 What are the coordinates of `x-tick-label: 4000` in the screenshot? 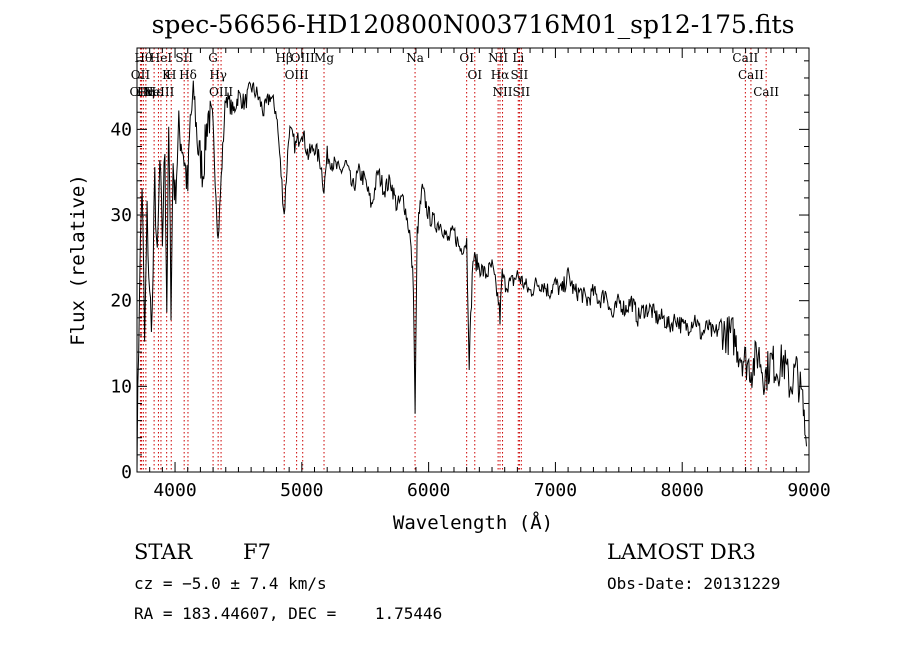 It's located at (174, 490).